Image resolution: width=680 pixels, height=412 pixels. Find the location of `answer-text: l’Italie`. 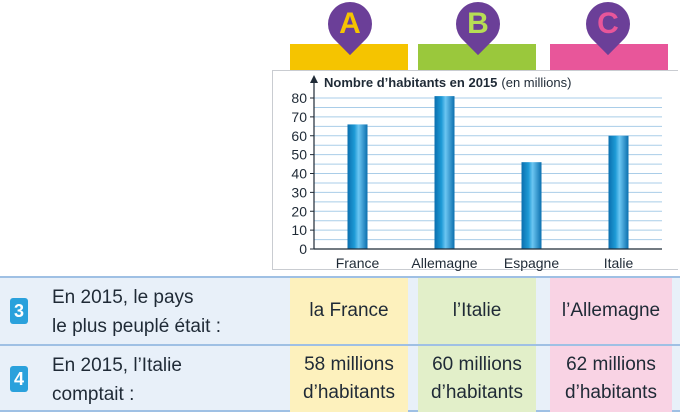

answer-text: l’Italie is located at coordinates (477, 310).